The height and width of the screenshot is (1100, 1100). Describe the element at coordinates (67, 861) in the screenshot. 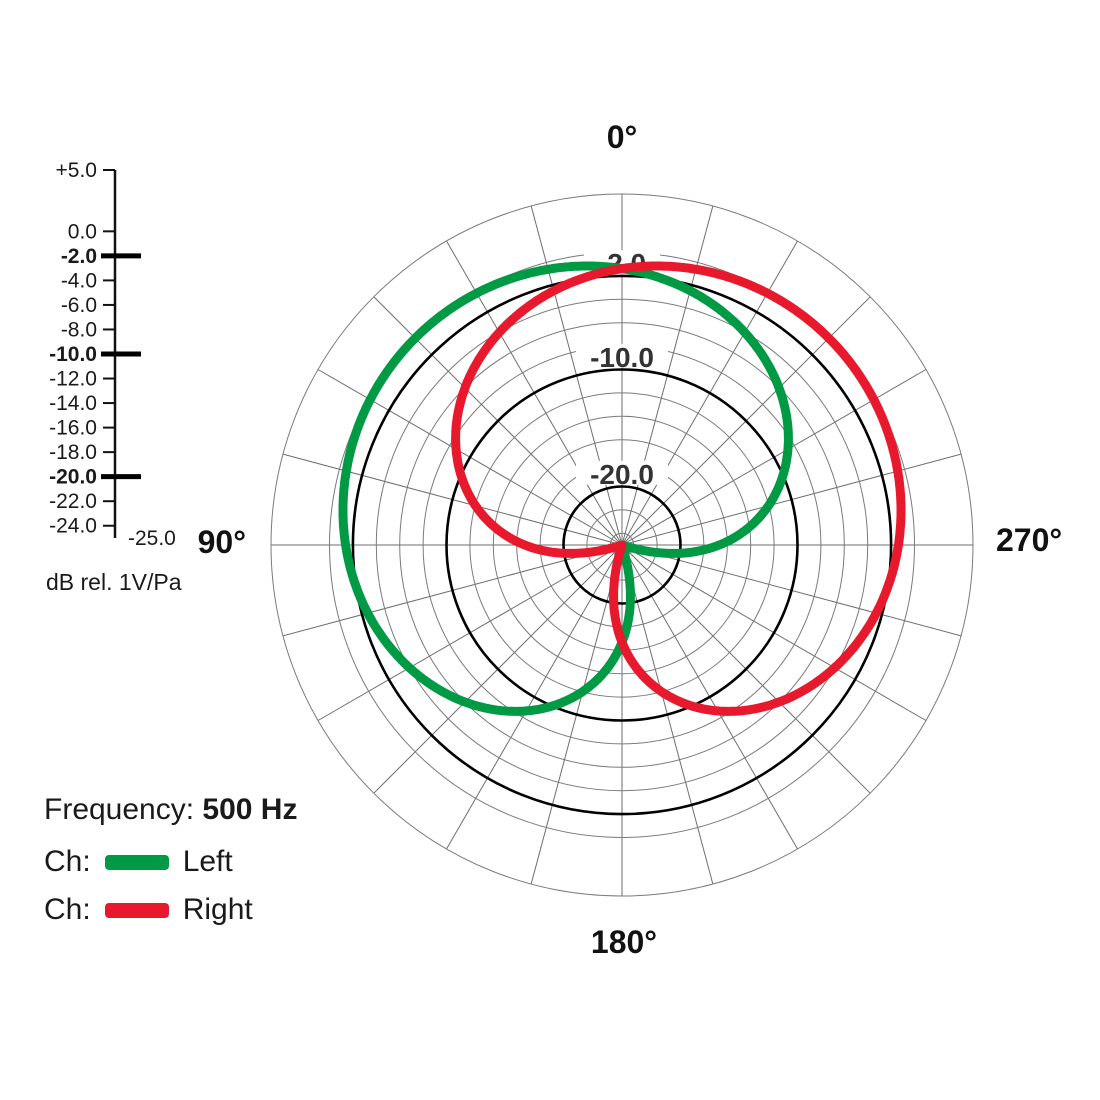

I see `left-channel-label: Ch:` at that location.